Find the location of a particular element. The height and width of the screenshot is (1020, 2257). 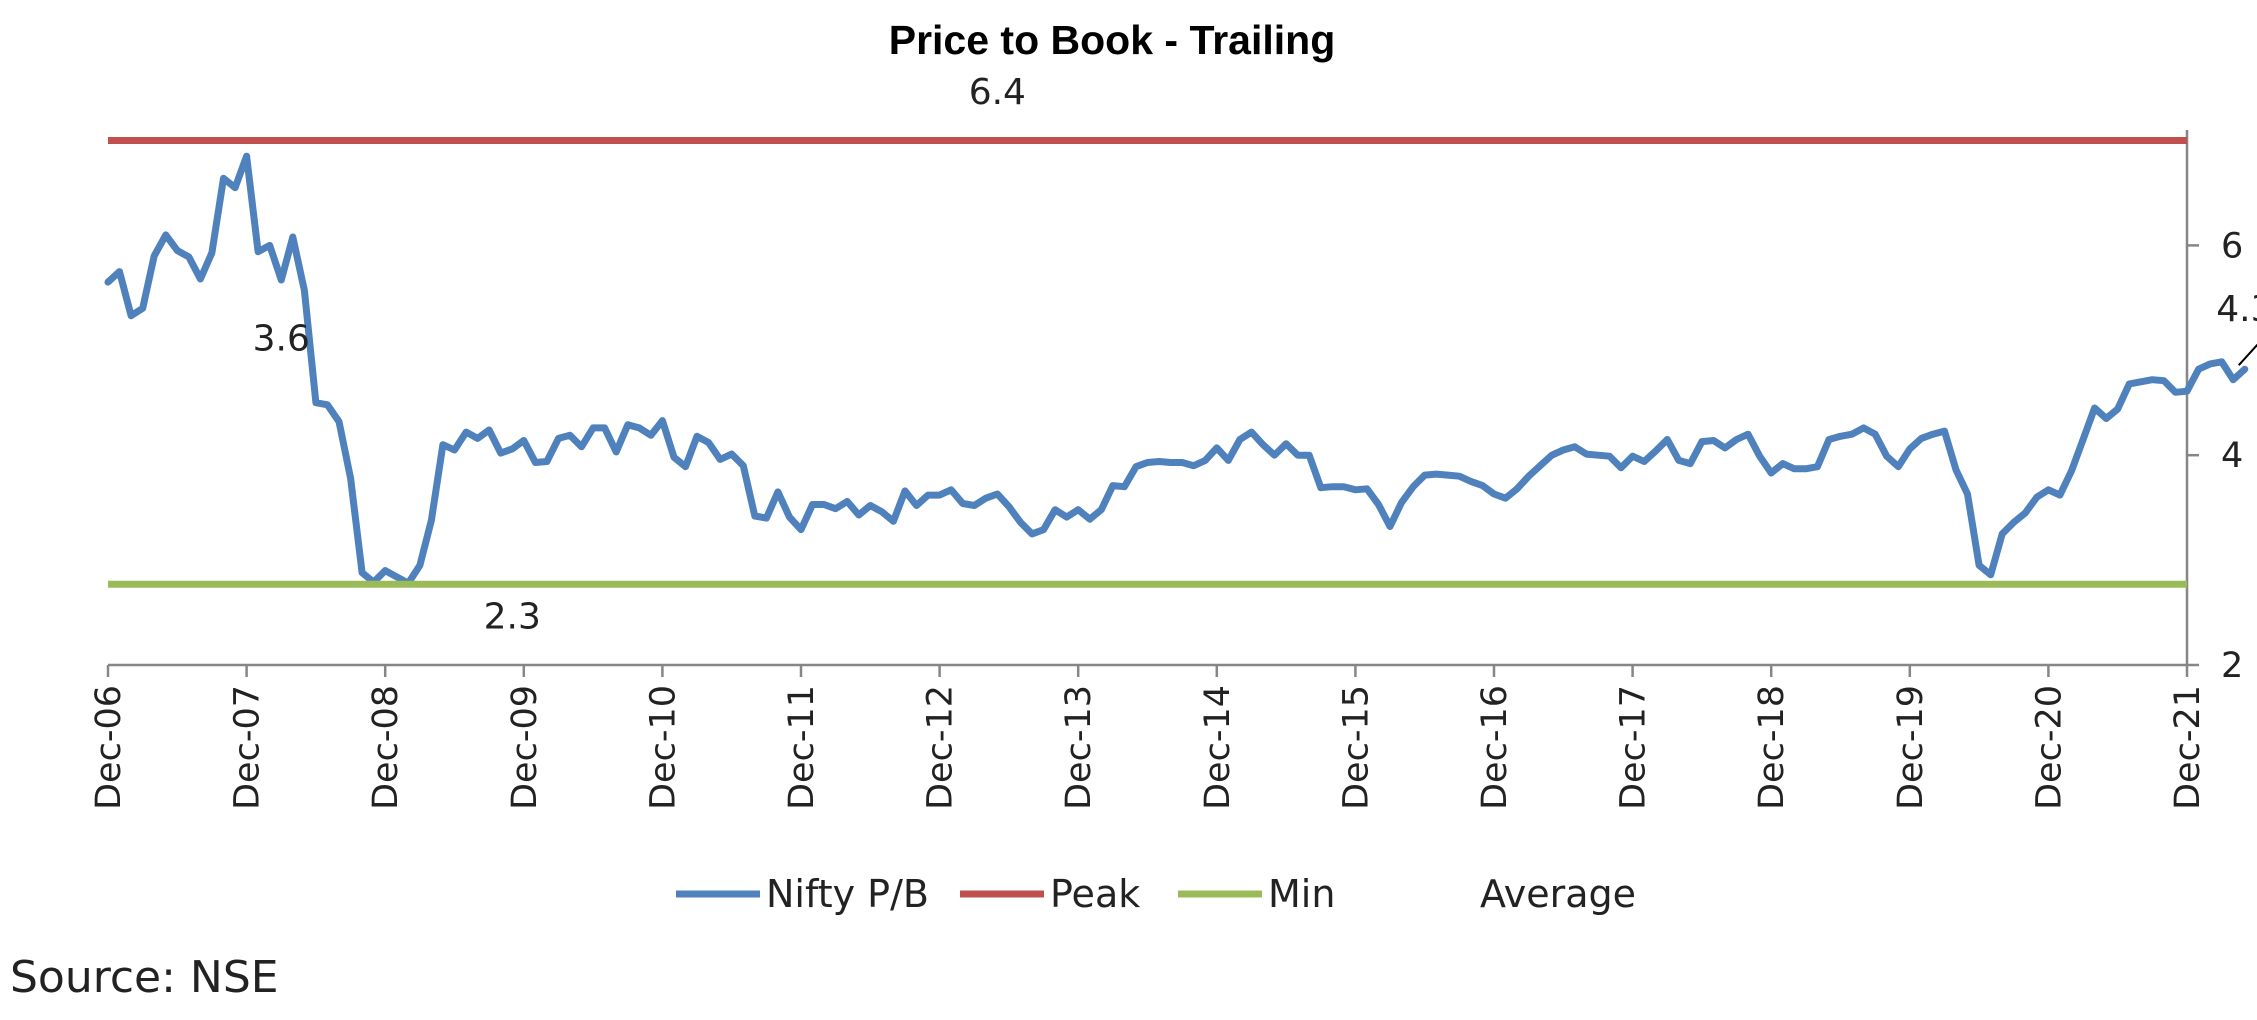

x-tick-label: Dec-15 is located at coordinates (1356, 747).